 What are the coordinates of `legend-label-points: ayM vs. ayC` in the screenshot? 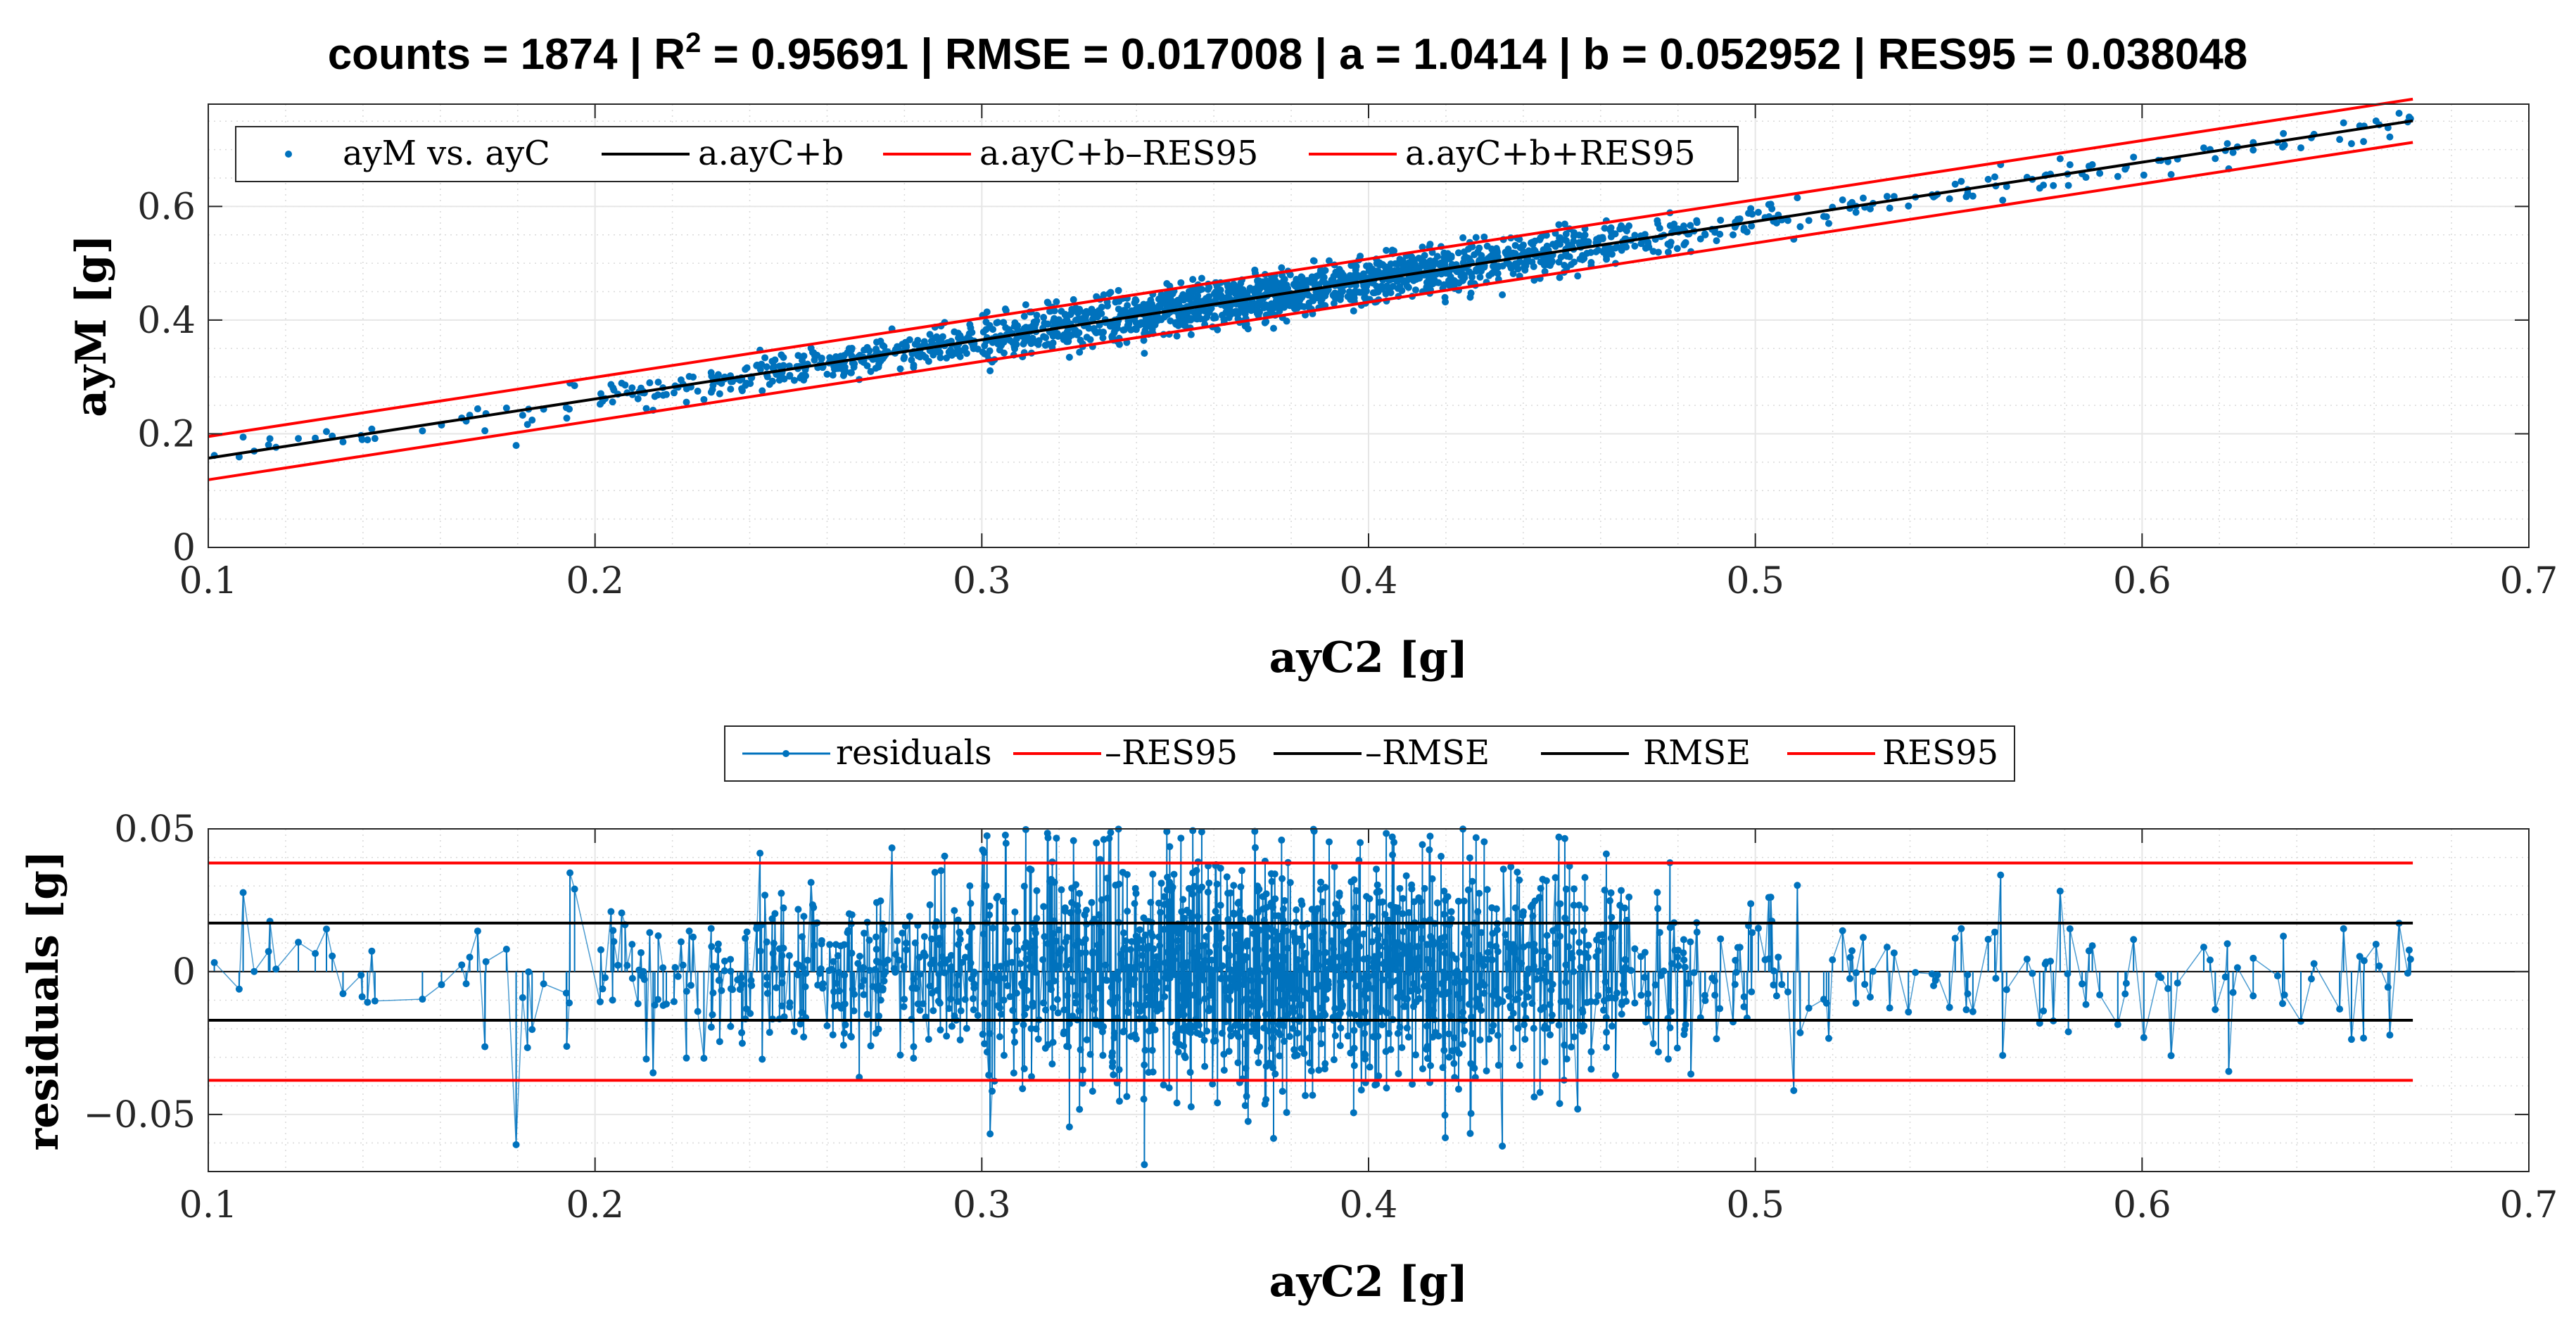 It's located at (446, 153).